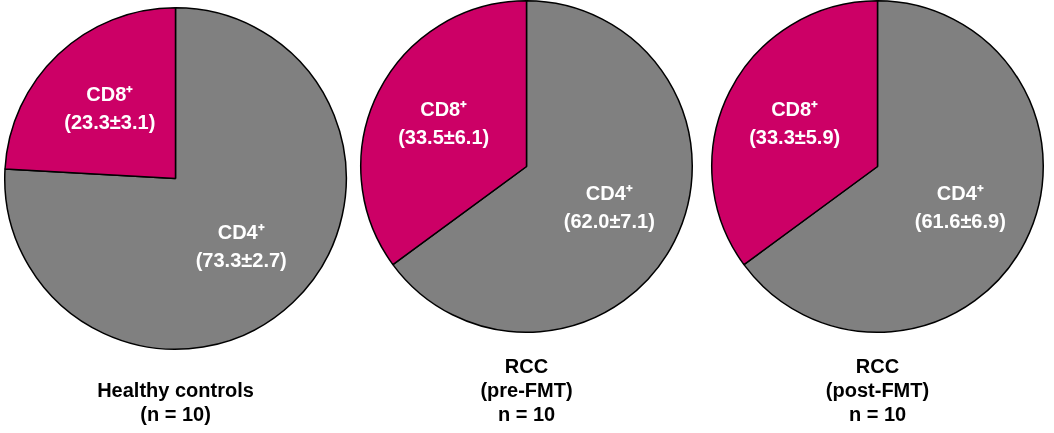 The image size is (1054, 433). I want to click on data-label: (61.6±6.9), so click(960, 220).